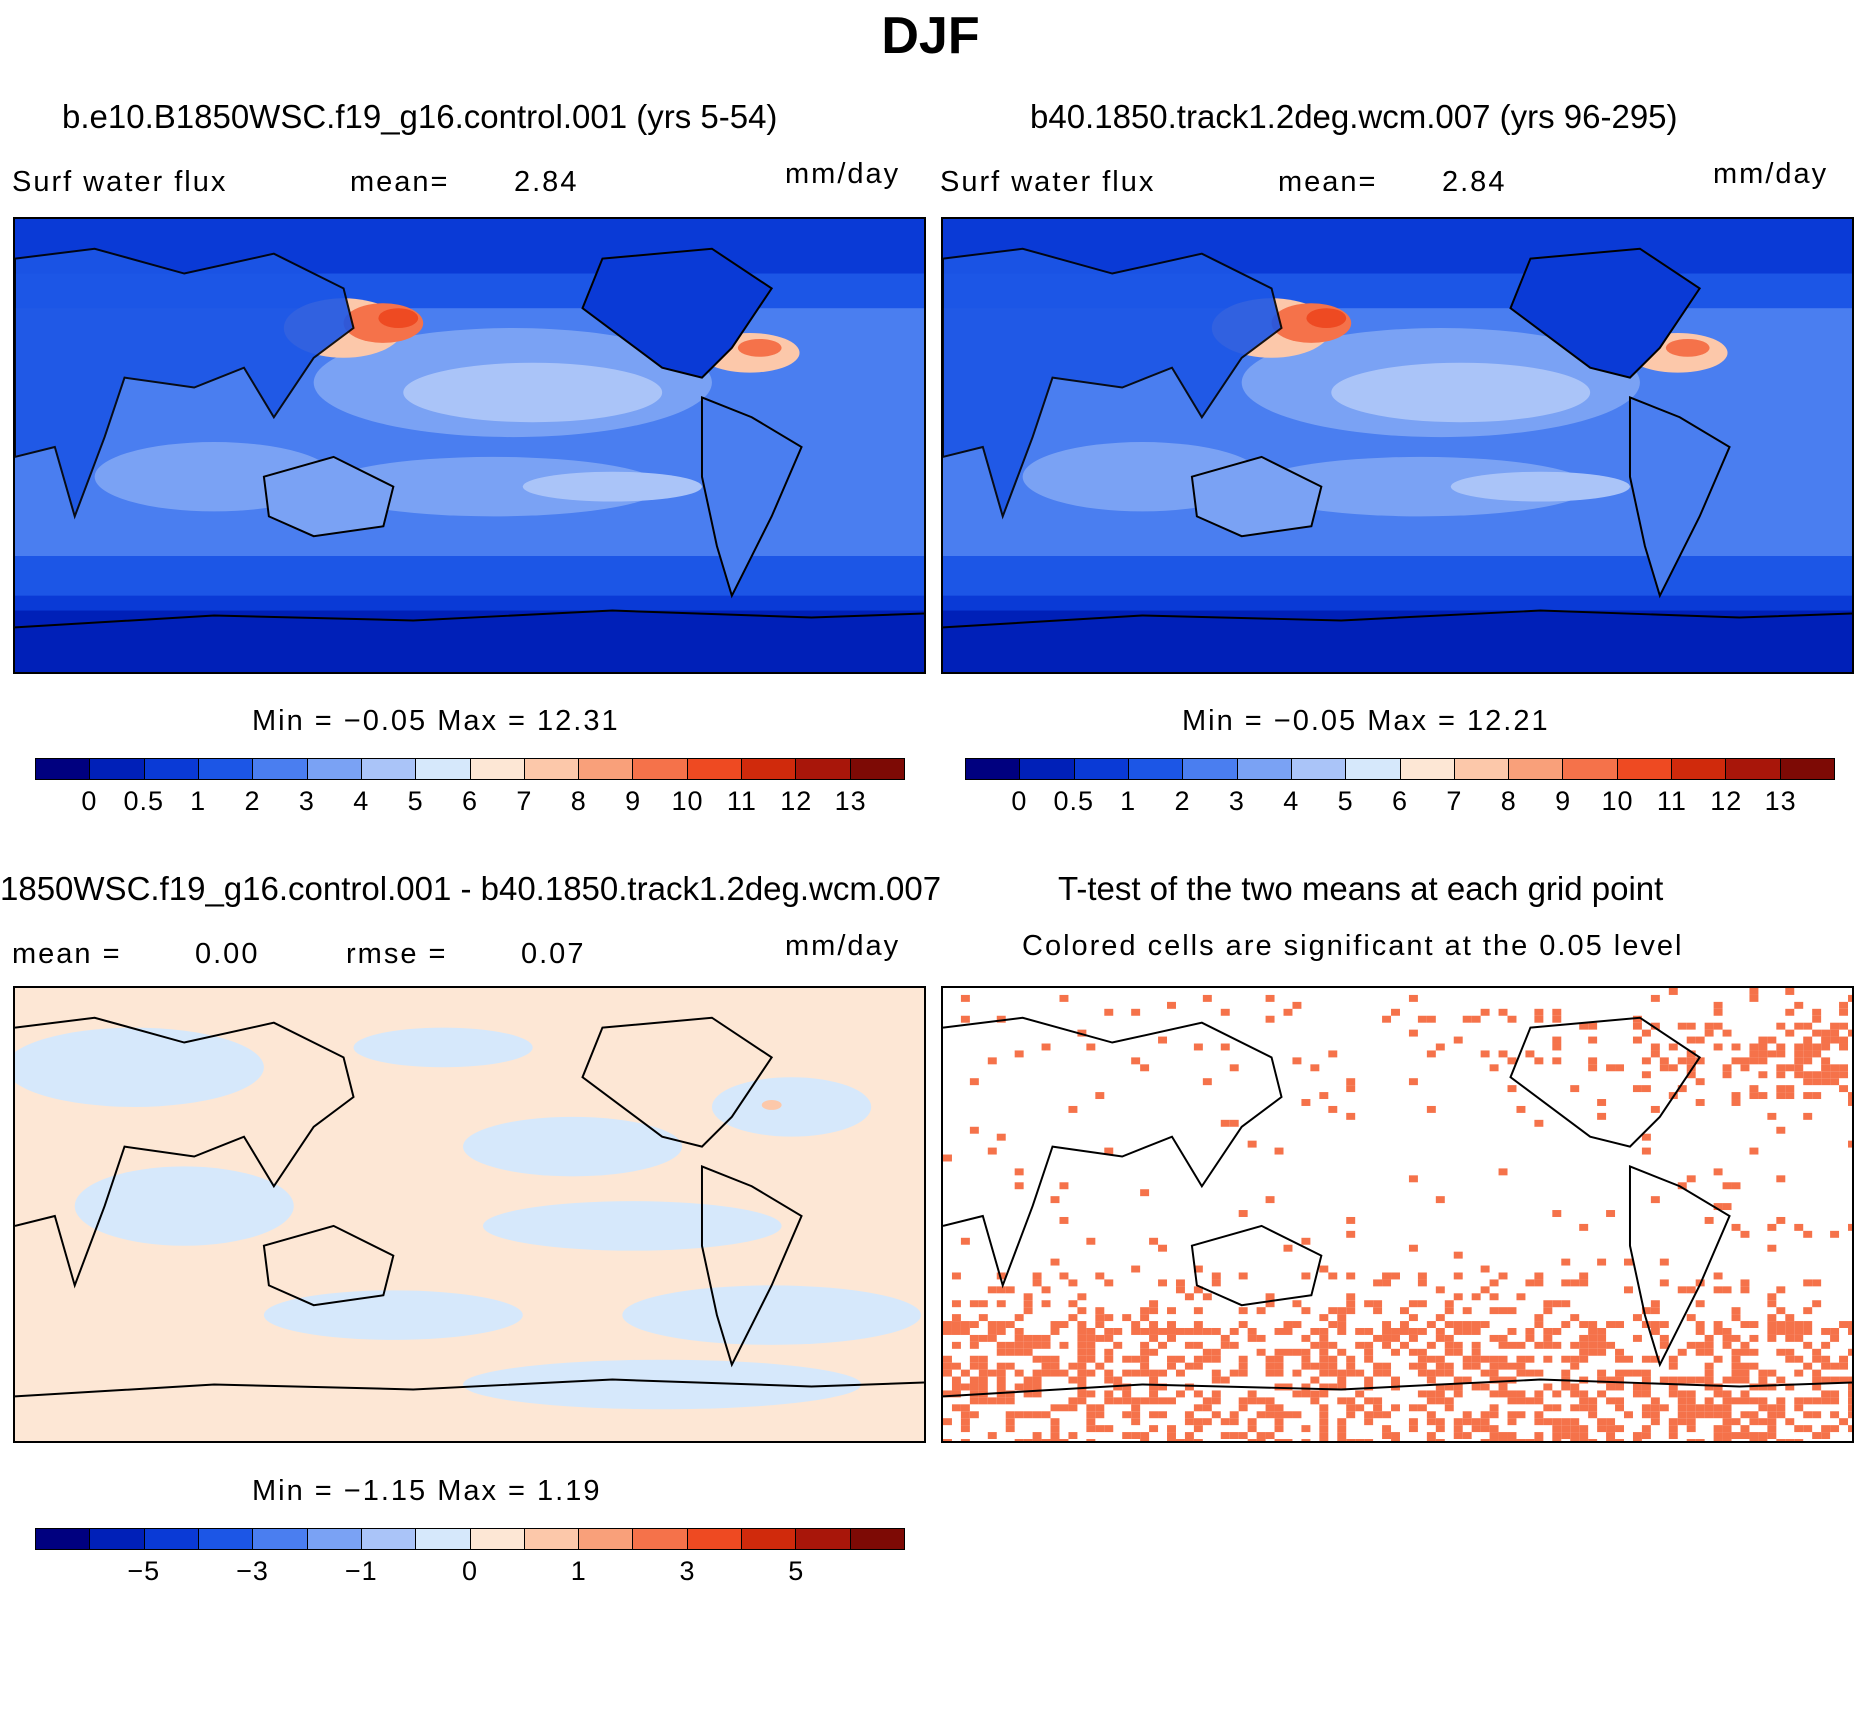  I want to click on colorbar-tick-label: 1, so click(578, 1571).